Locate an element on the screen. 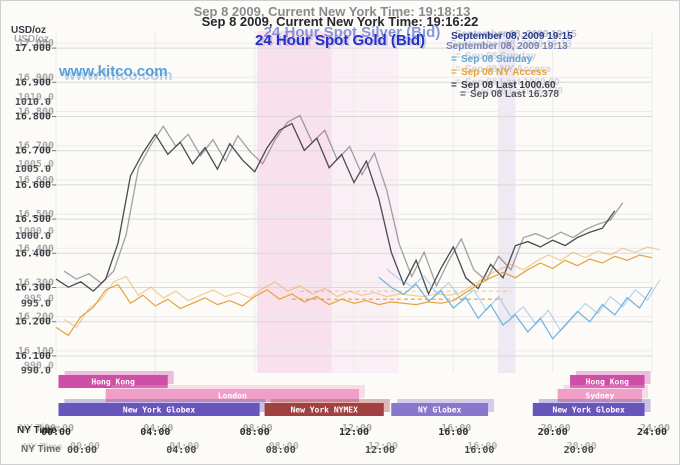 The image size is (680, 465). x-tick-row2-ghost: 04:00 is located at coordinates (184, 446).